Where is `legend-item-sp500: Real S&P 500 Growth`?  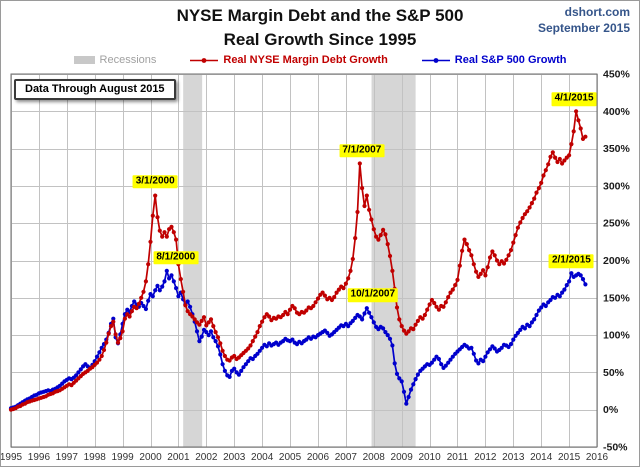 legend-item-sp500: Real S&P 500 Growth is located at coordinates (494, 60).